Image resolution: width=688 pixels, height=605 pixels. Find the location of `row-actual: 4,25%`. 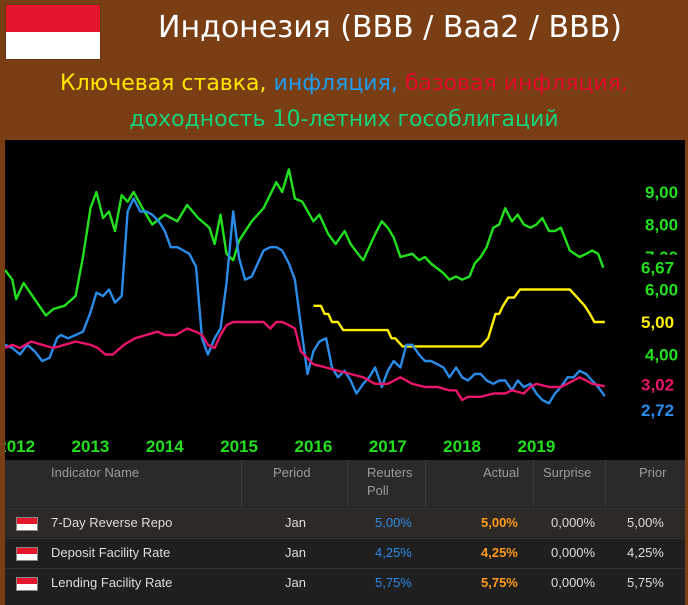

row-actual: 4,25% is located at coordinates (499, 552).